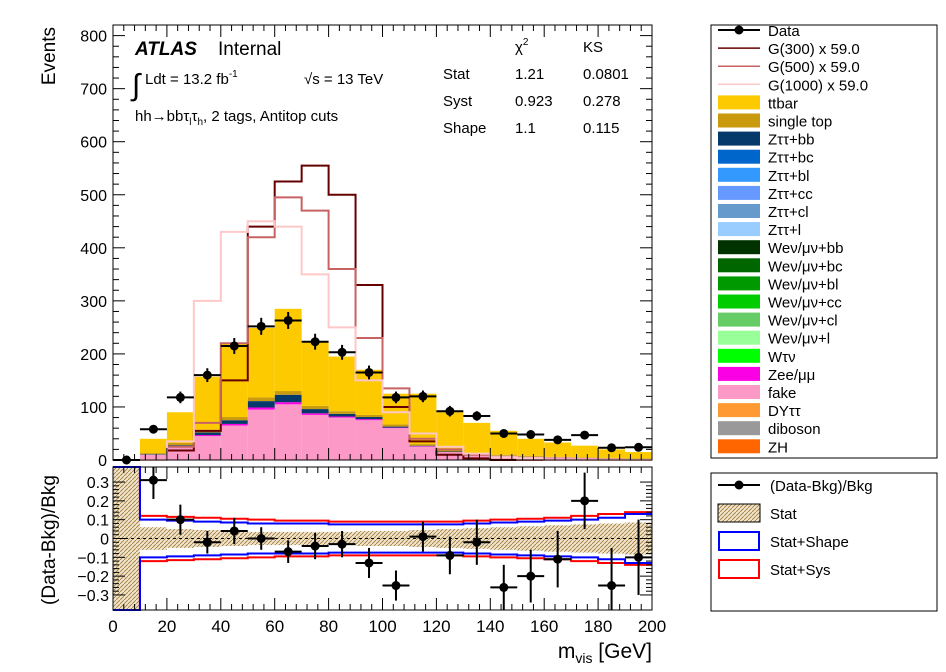 Image resolution: width=946 pixels, height=672 pixels. I want to click on legend-diboson-label: diboson, so click(794, 429).